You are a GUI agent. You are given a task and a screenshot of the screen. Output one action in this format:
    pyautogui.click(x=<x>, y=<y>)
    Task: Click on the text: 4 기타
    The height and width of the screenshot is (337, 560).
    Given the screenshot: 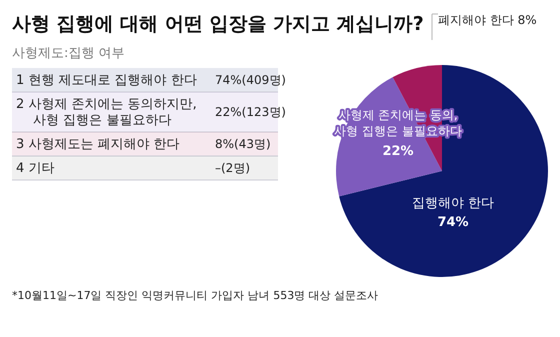 What is the action you would take?
    pyautogui.click(x=35, y=168)
    